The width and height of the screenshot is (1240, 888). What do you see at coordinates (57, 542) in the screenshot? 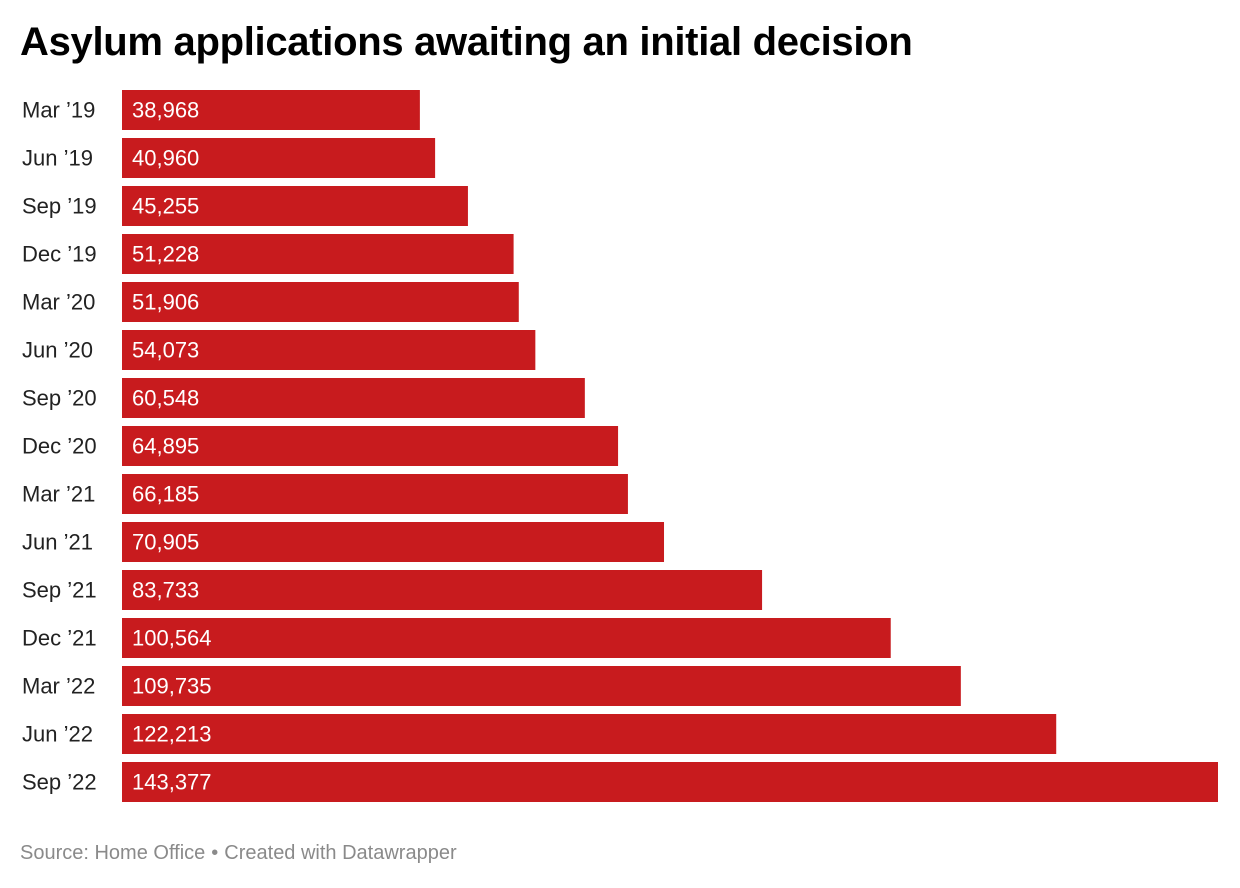
I see `category-label: Jun ’21` at bounding box center [57, 542].